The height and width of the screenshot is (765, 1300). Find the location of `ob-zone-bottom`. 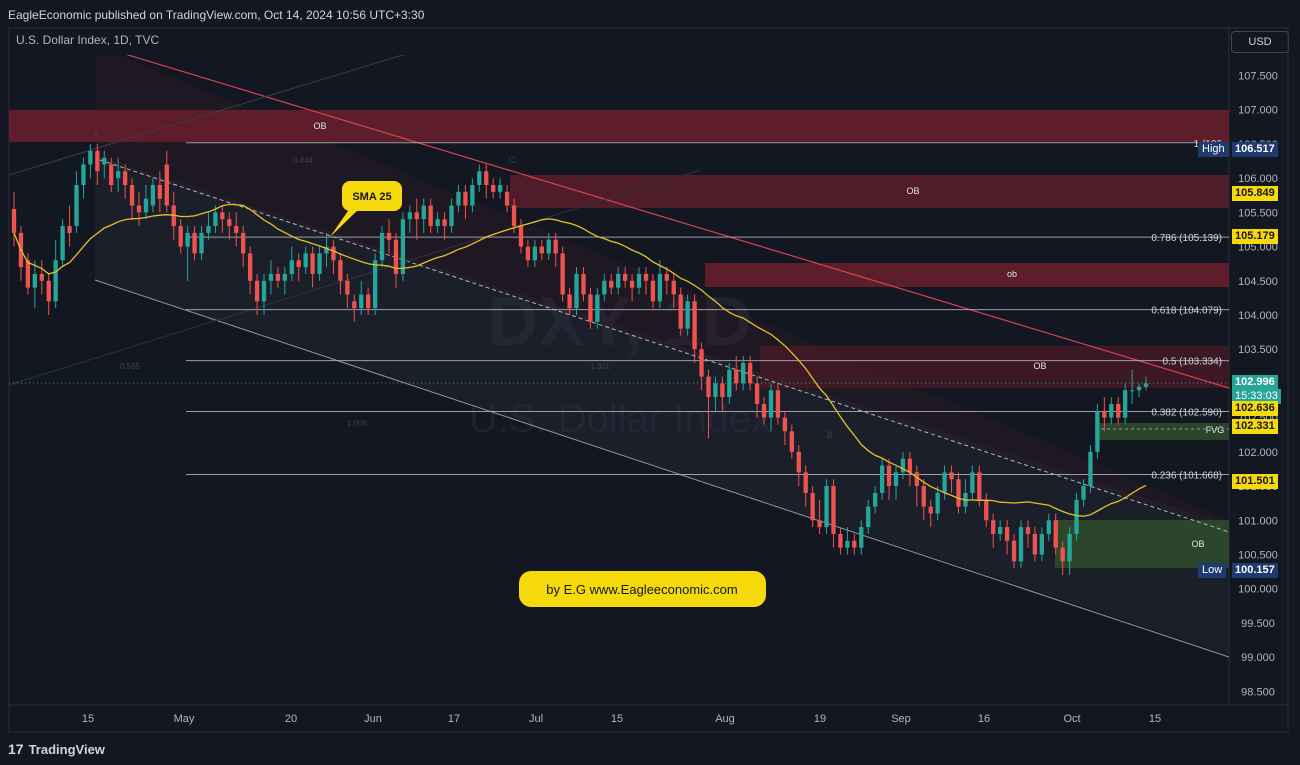

ob-zone-bottom is located at coordinates (1142, 544).